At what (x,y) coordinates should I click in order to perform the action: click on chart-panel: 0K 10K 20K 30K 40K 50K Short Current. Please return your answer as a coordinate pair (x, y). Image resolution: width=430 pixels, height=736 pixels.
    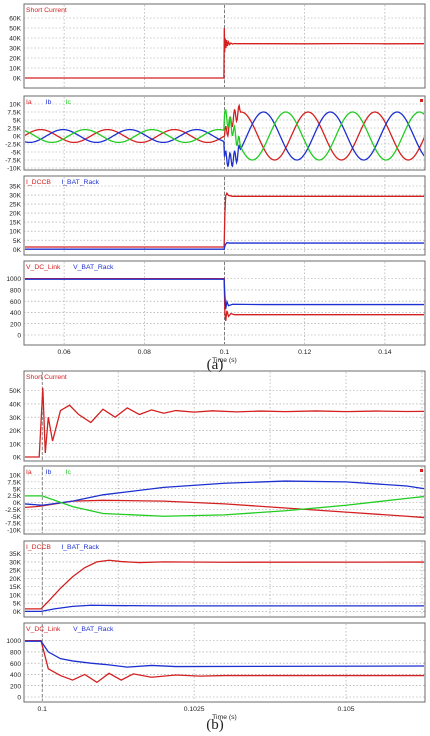
    Looking at the image, I should click on (217, 416).